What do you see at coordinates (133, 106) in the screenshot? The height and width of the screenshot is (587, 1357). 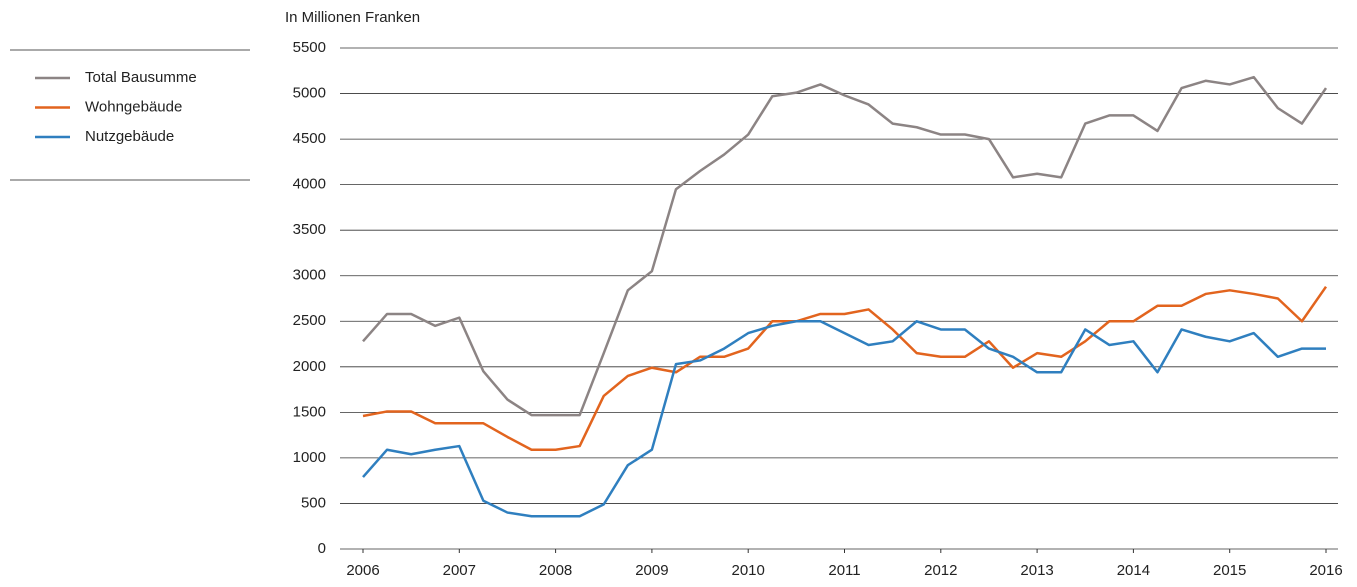 I see `legend-label: Wohngebäude` at bounding box center [133, 106].